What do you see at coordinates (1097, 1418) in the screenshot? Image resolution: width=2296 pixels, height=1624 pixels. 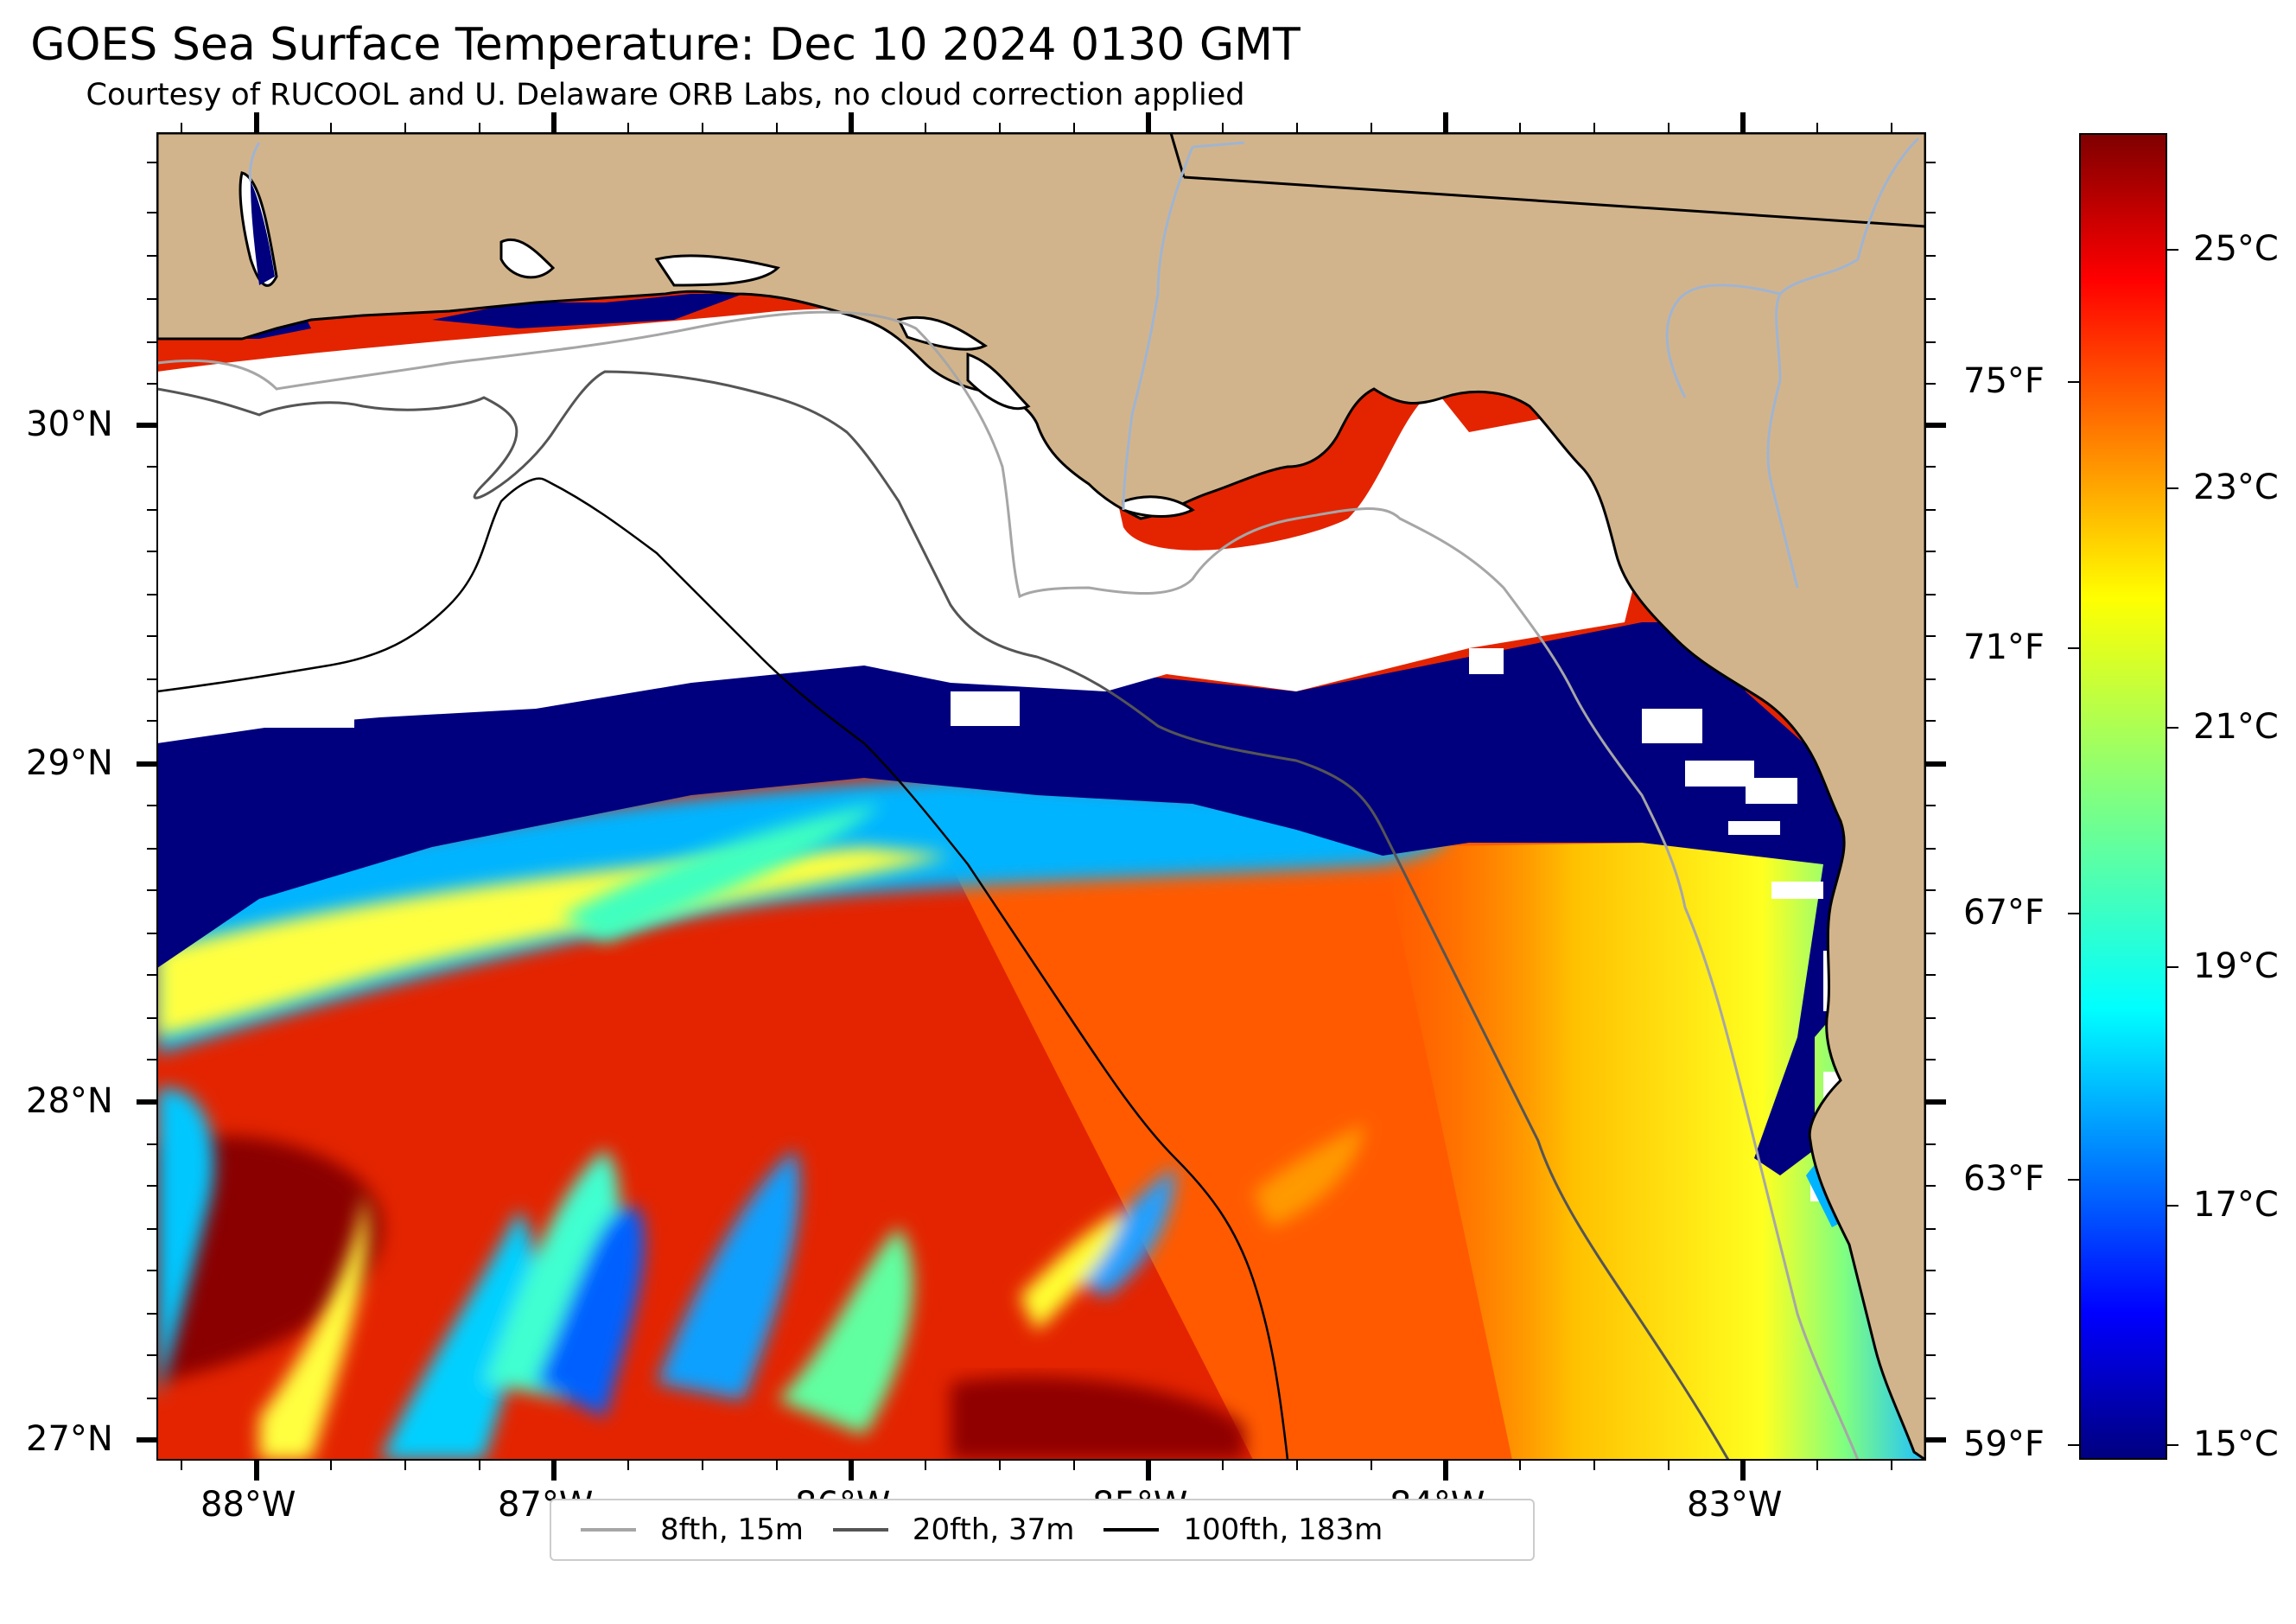 I see `warm-core-south` at bounding box center [1097, 1418].